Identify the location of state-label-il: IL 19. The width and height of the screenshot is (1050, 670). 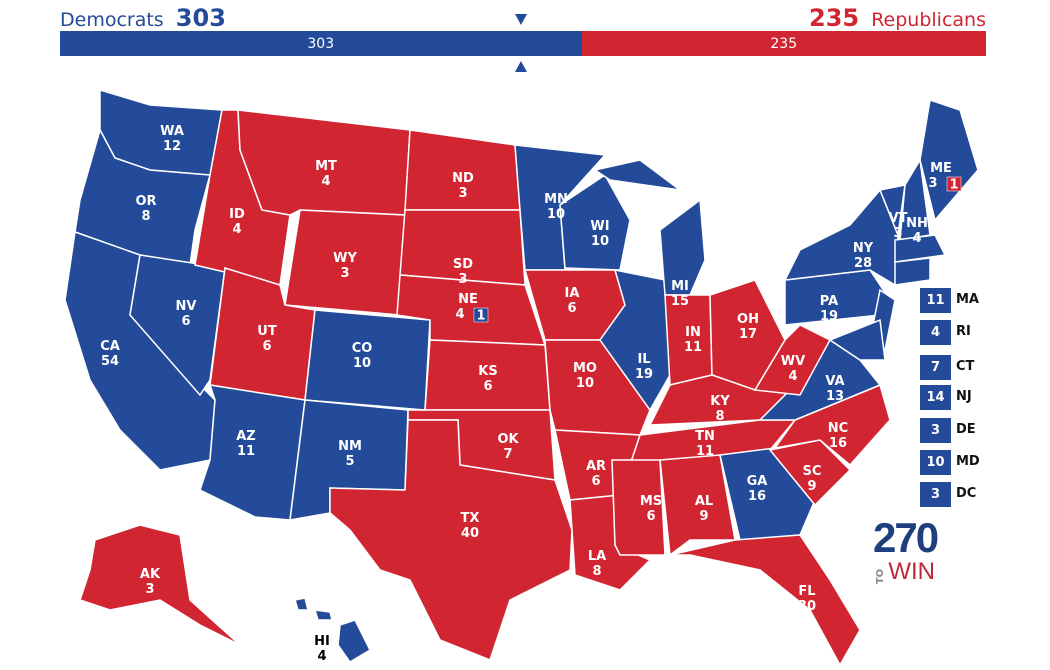
(644, 367).